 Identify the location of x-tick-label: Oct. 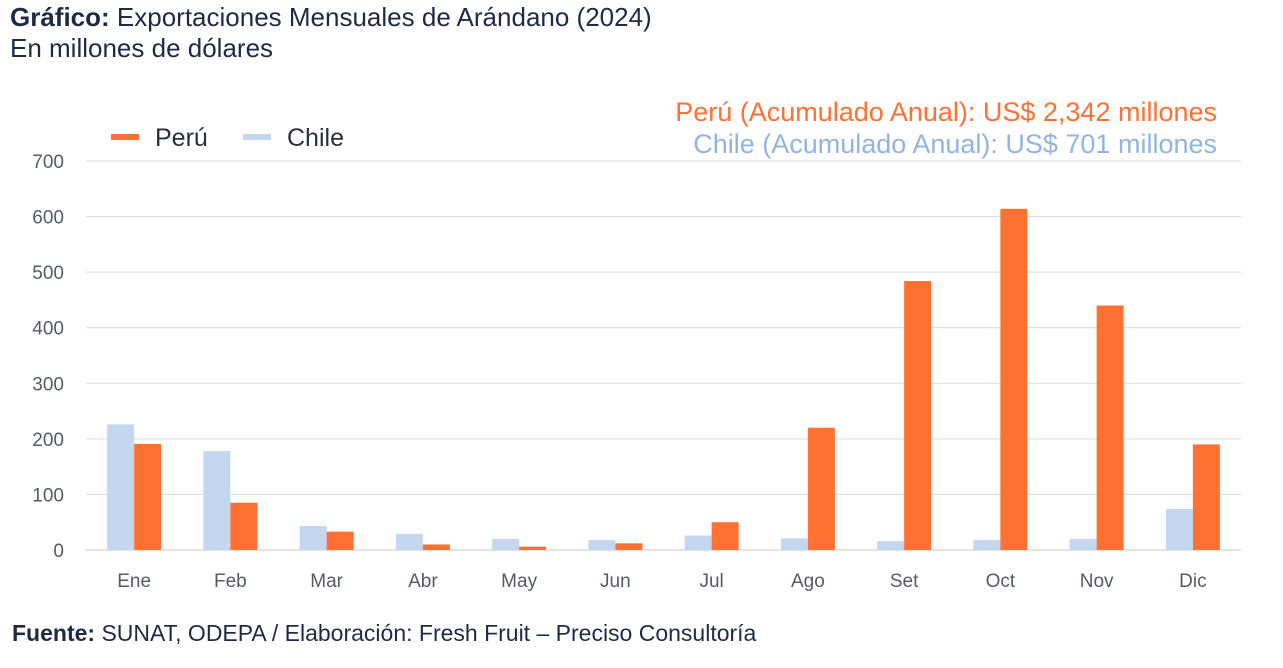
(1001, 581).